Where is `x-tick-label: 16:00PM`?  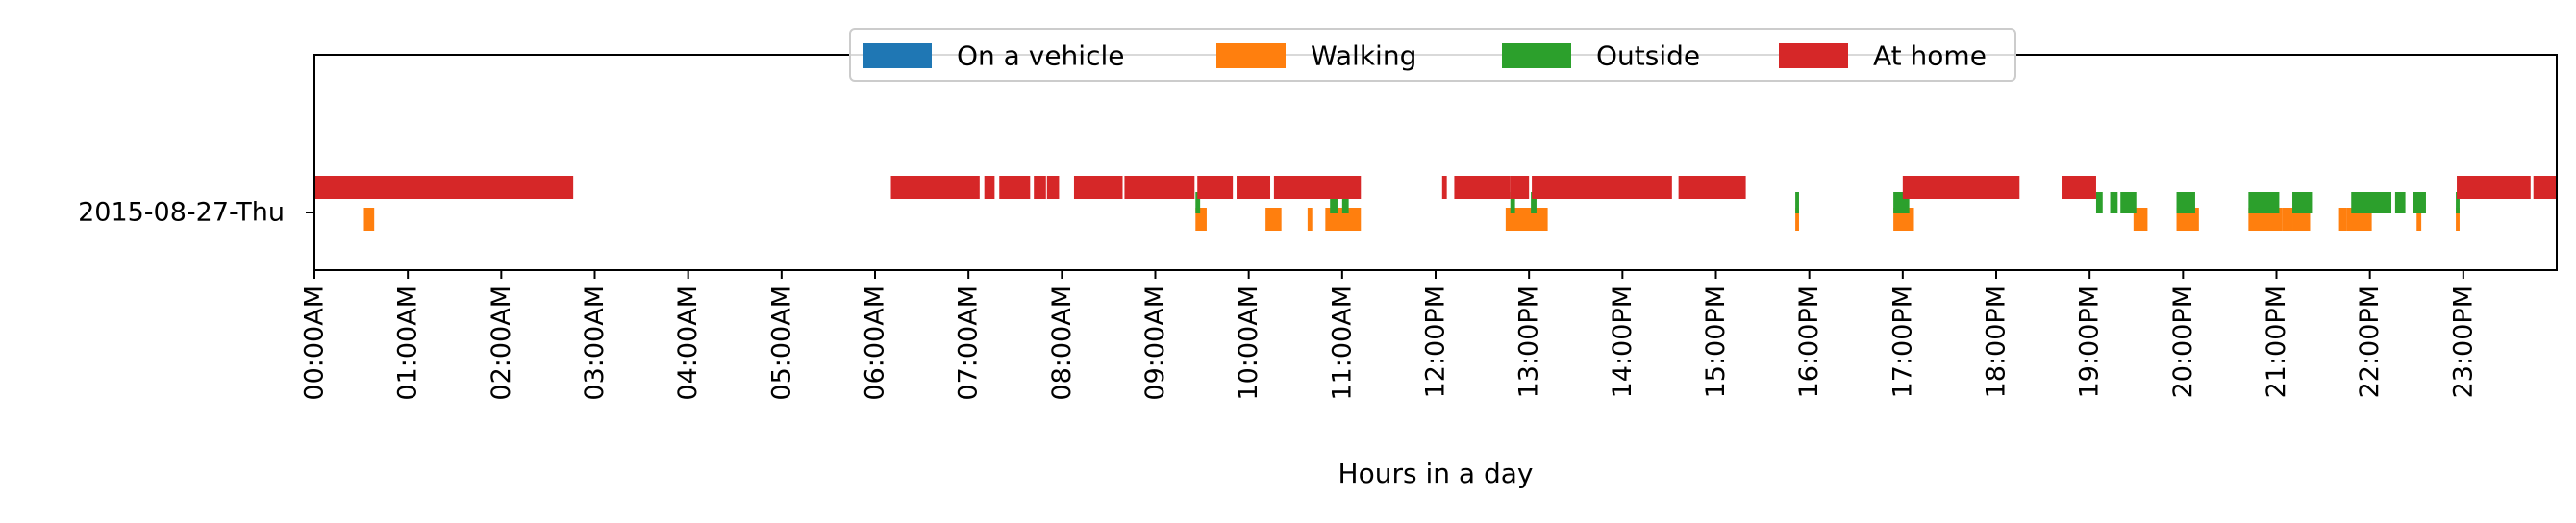
x-tick-label: 16:00PM is located at coordinates (1809, 342).